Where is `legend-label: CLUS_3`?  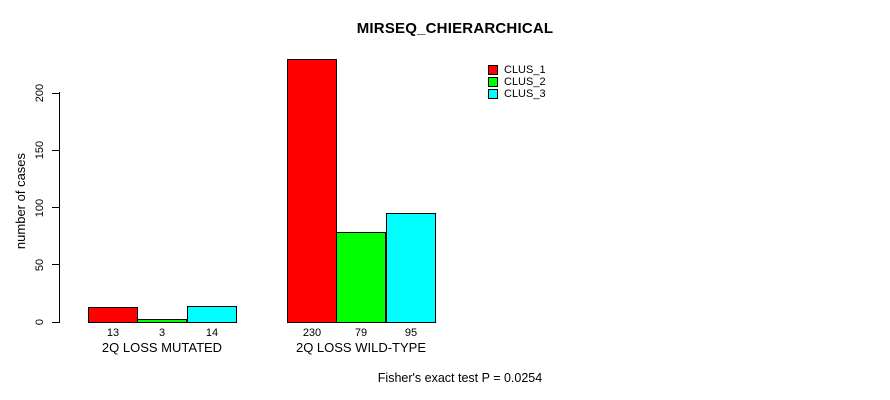 legend-label: CLUS_3 is located at coordinates (525, 94).